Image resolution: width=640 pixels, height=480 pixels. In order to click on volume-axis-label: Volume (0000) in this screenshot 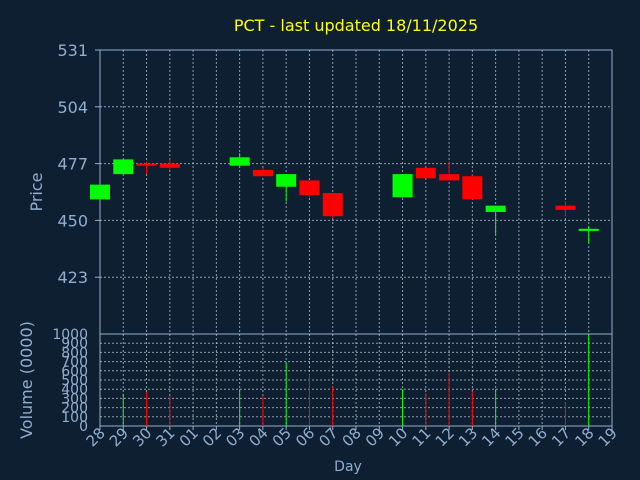, I will do `click(26, 380)`.